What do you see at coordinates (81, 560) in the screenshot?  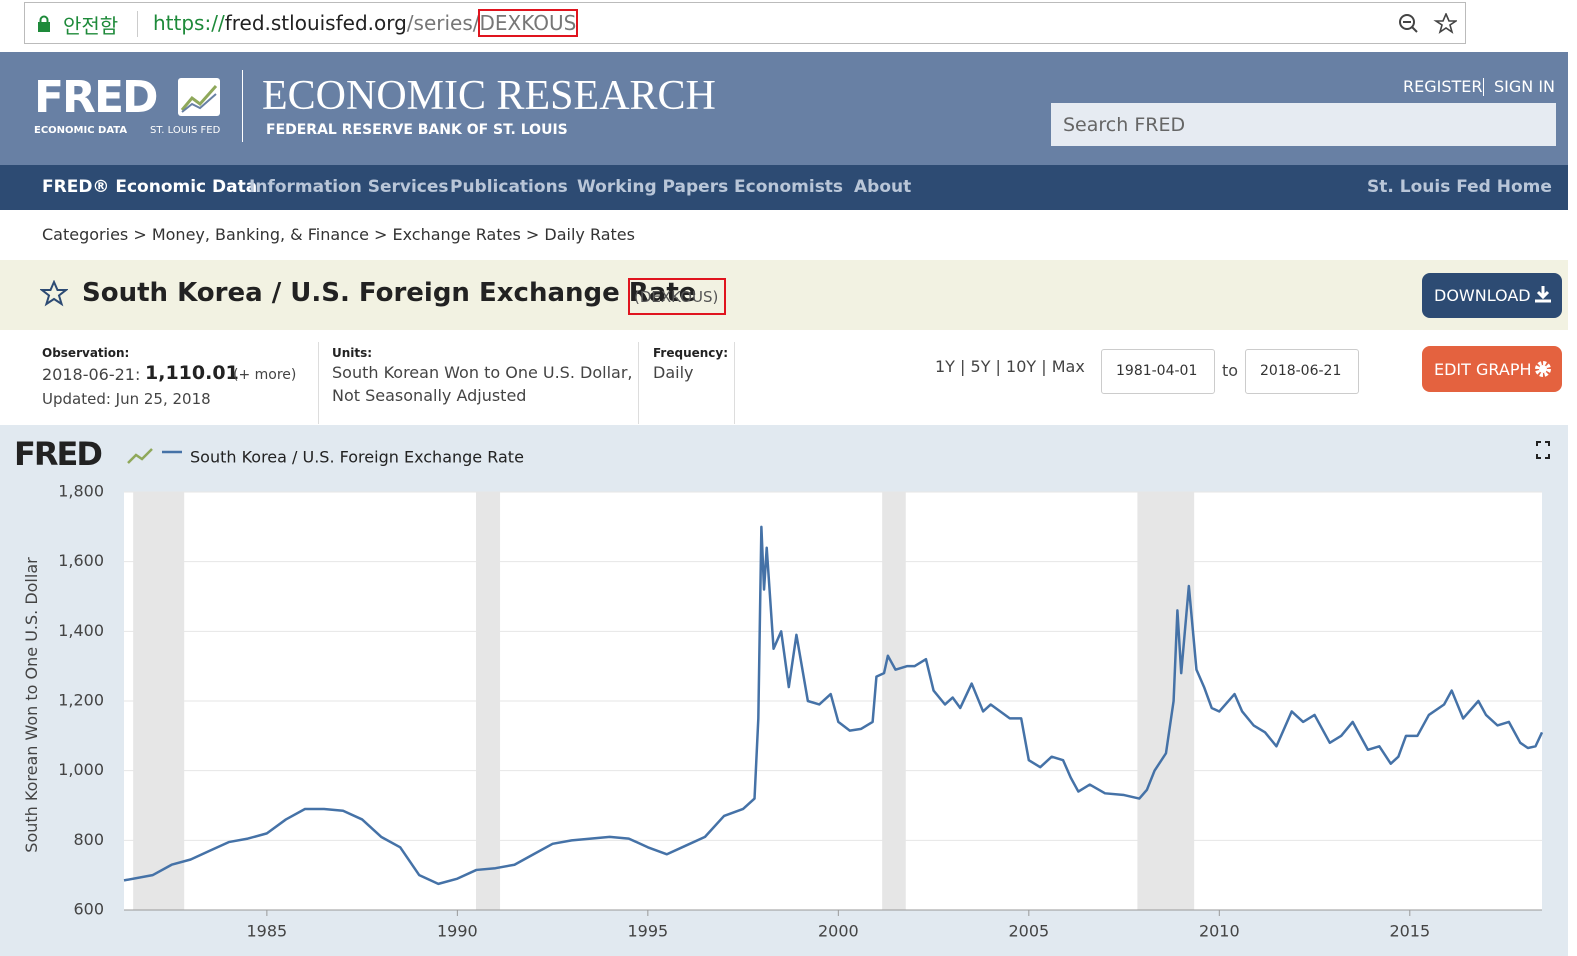 I see `y-tick-label: 1,600` at bounding box center [81, 560].